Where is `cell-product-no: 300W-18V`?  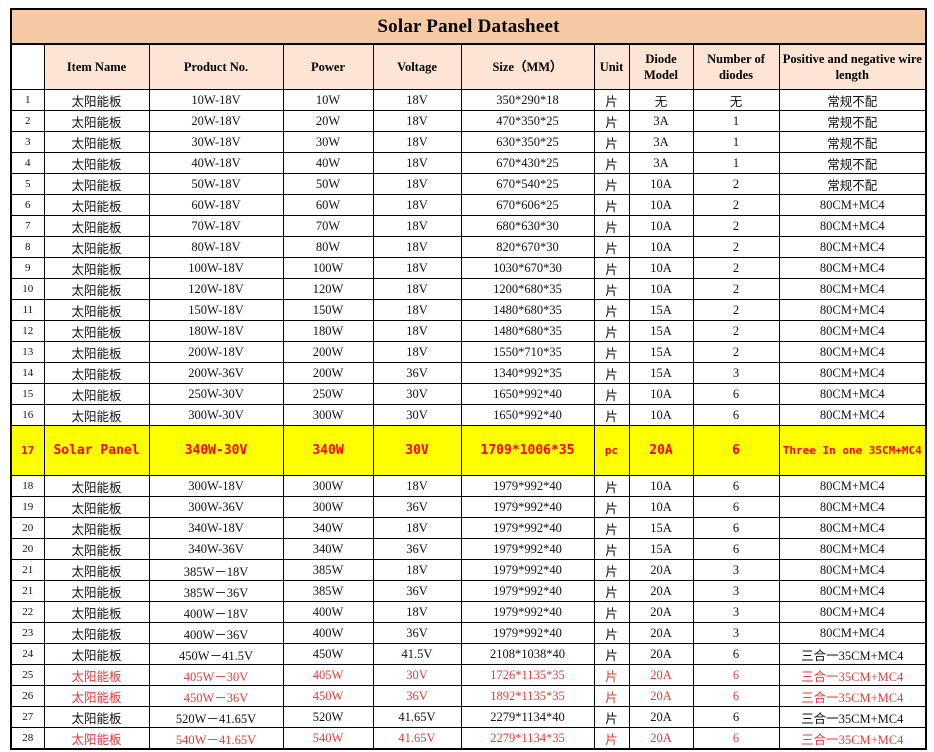 cell-product-no: 300W-18V is located at coordinates (216, 486).